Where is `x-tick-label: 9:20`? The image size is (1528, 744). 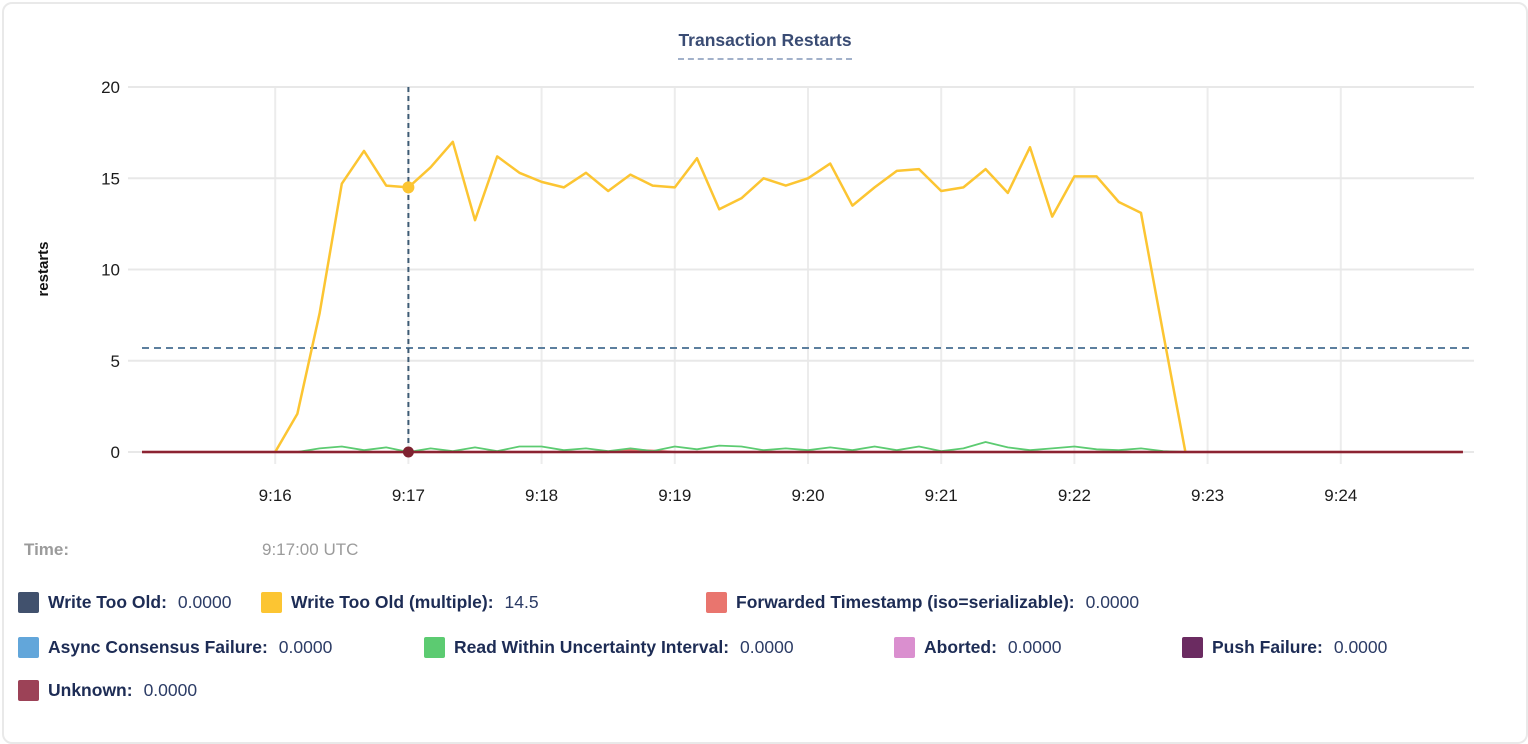 x-tick-label: 9:20 is located at coordinates (807, 495).